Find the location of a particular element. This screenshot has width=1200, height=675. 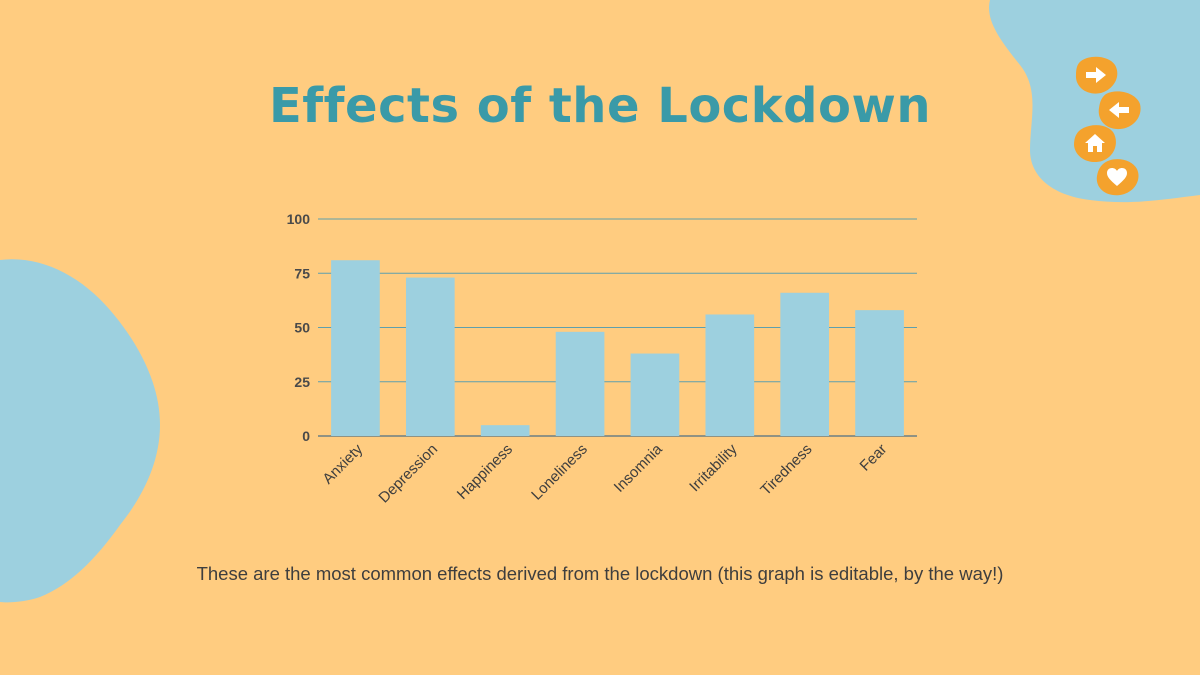

y-tick-label: 25 is located at coordinates (302, 382).